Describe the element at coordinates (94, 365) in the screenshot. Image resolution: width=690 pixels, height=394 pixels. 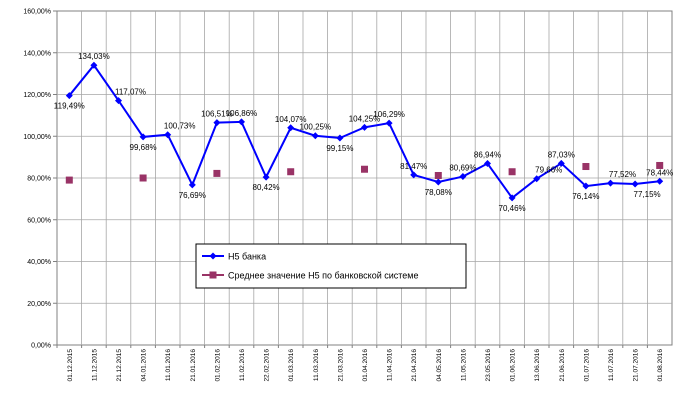
I see `x-tick-label: 11.12.2015` at that location.